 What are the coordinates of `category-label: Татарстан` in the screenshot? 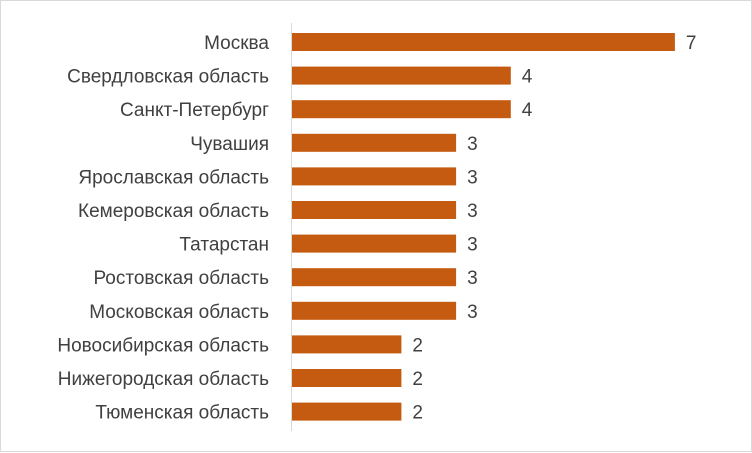 It's located at (224, 245).